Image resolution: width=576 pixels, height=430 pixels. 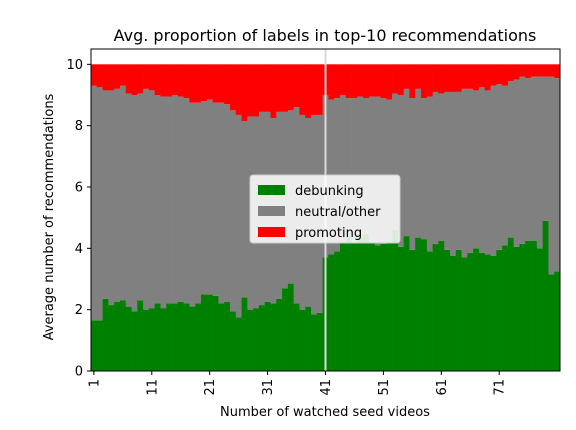 I want to click on legend-box, so click(x=325, y=209).